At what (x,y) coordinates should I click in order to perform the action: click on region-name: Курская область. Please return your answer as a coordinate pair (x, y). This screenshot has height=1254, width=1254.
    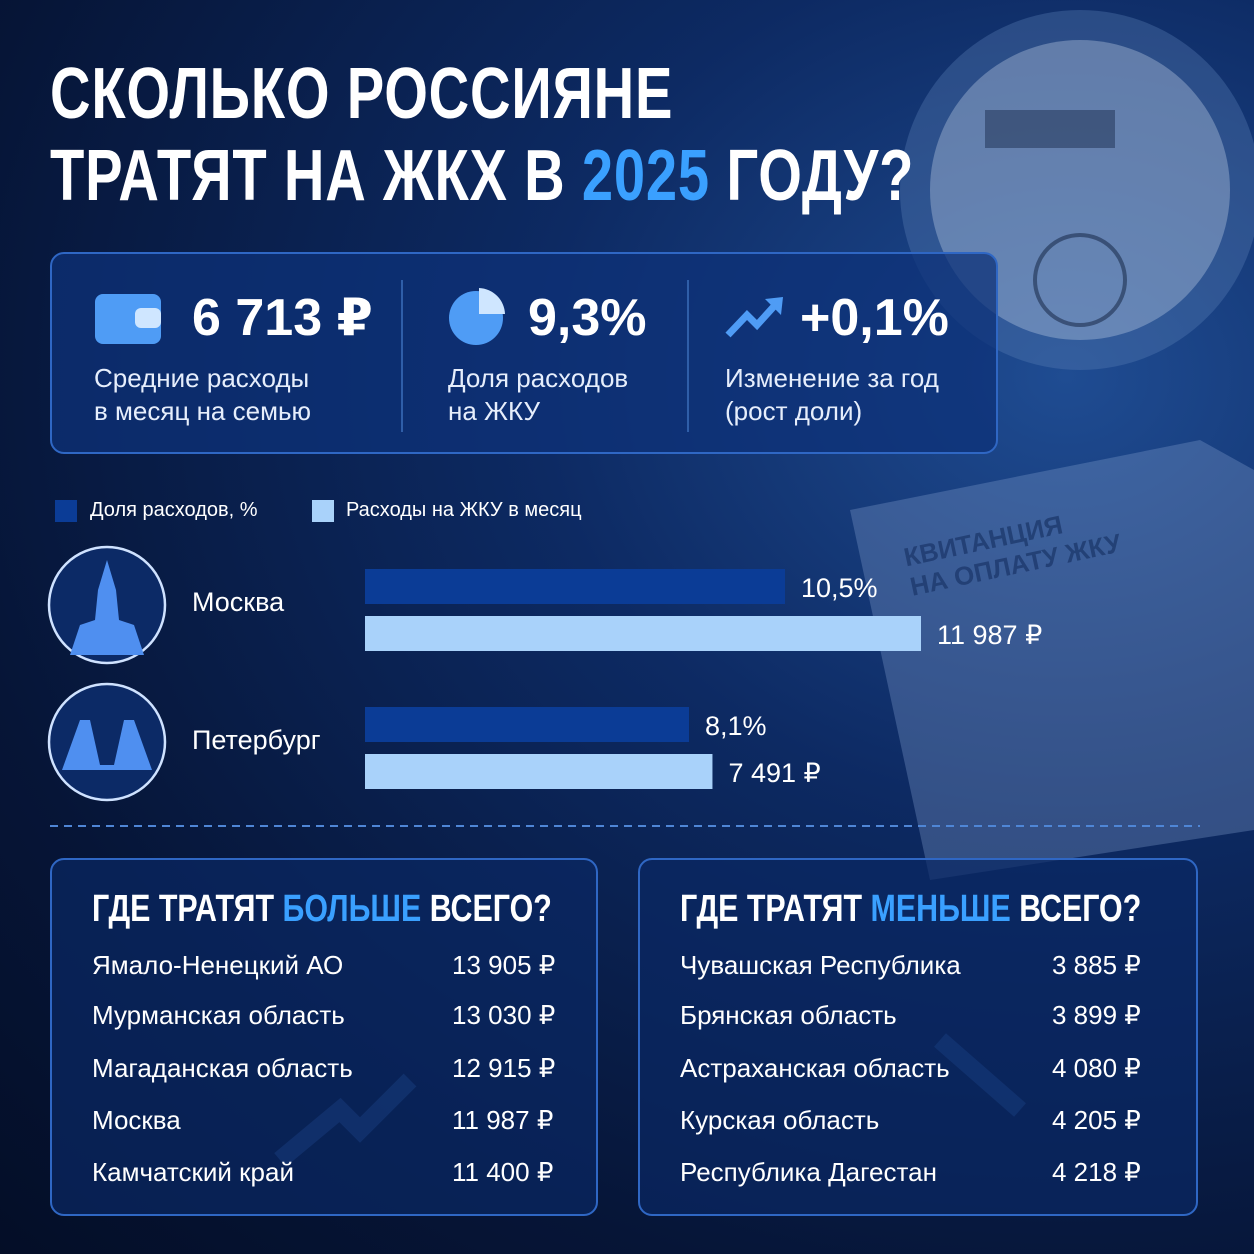
    Looking at the image, I should click on (780, 1120).